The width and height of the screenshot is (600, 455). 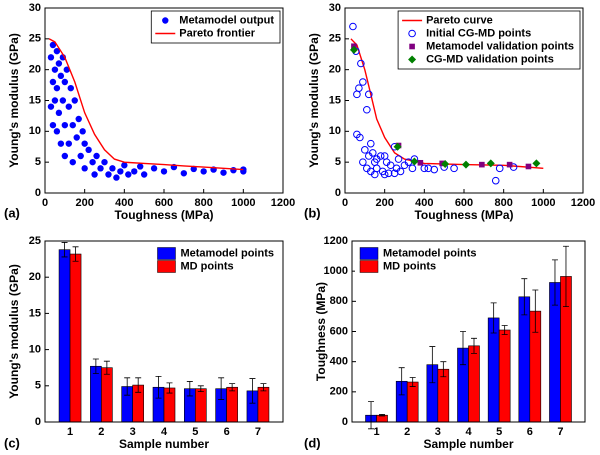 What do you see at coordinates (490, 59) in the screenshot?
I see `legend-label: CG-MD validation points` at bounding box center [490, 59].